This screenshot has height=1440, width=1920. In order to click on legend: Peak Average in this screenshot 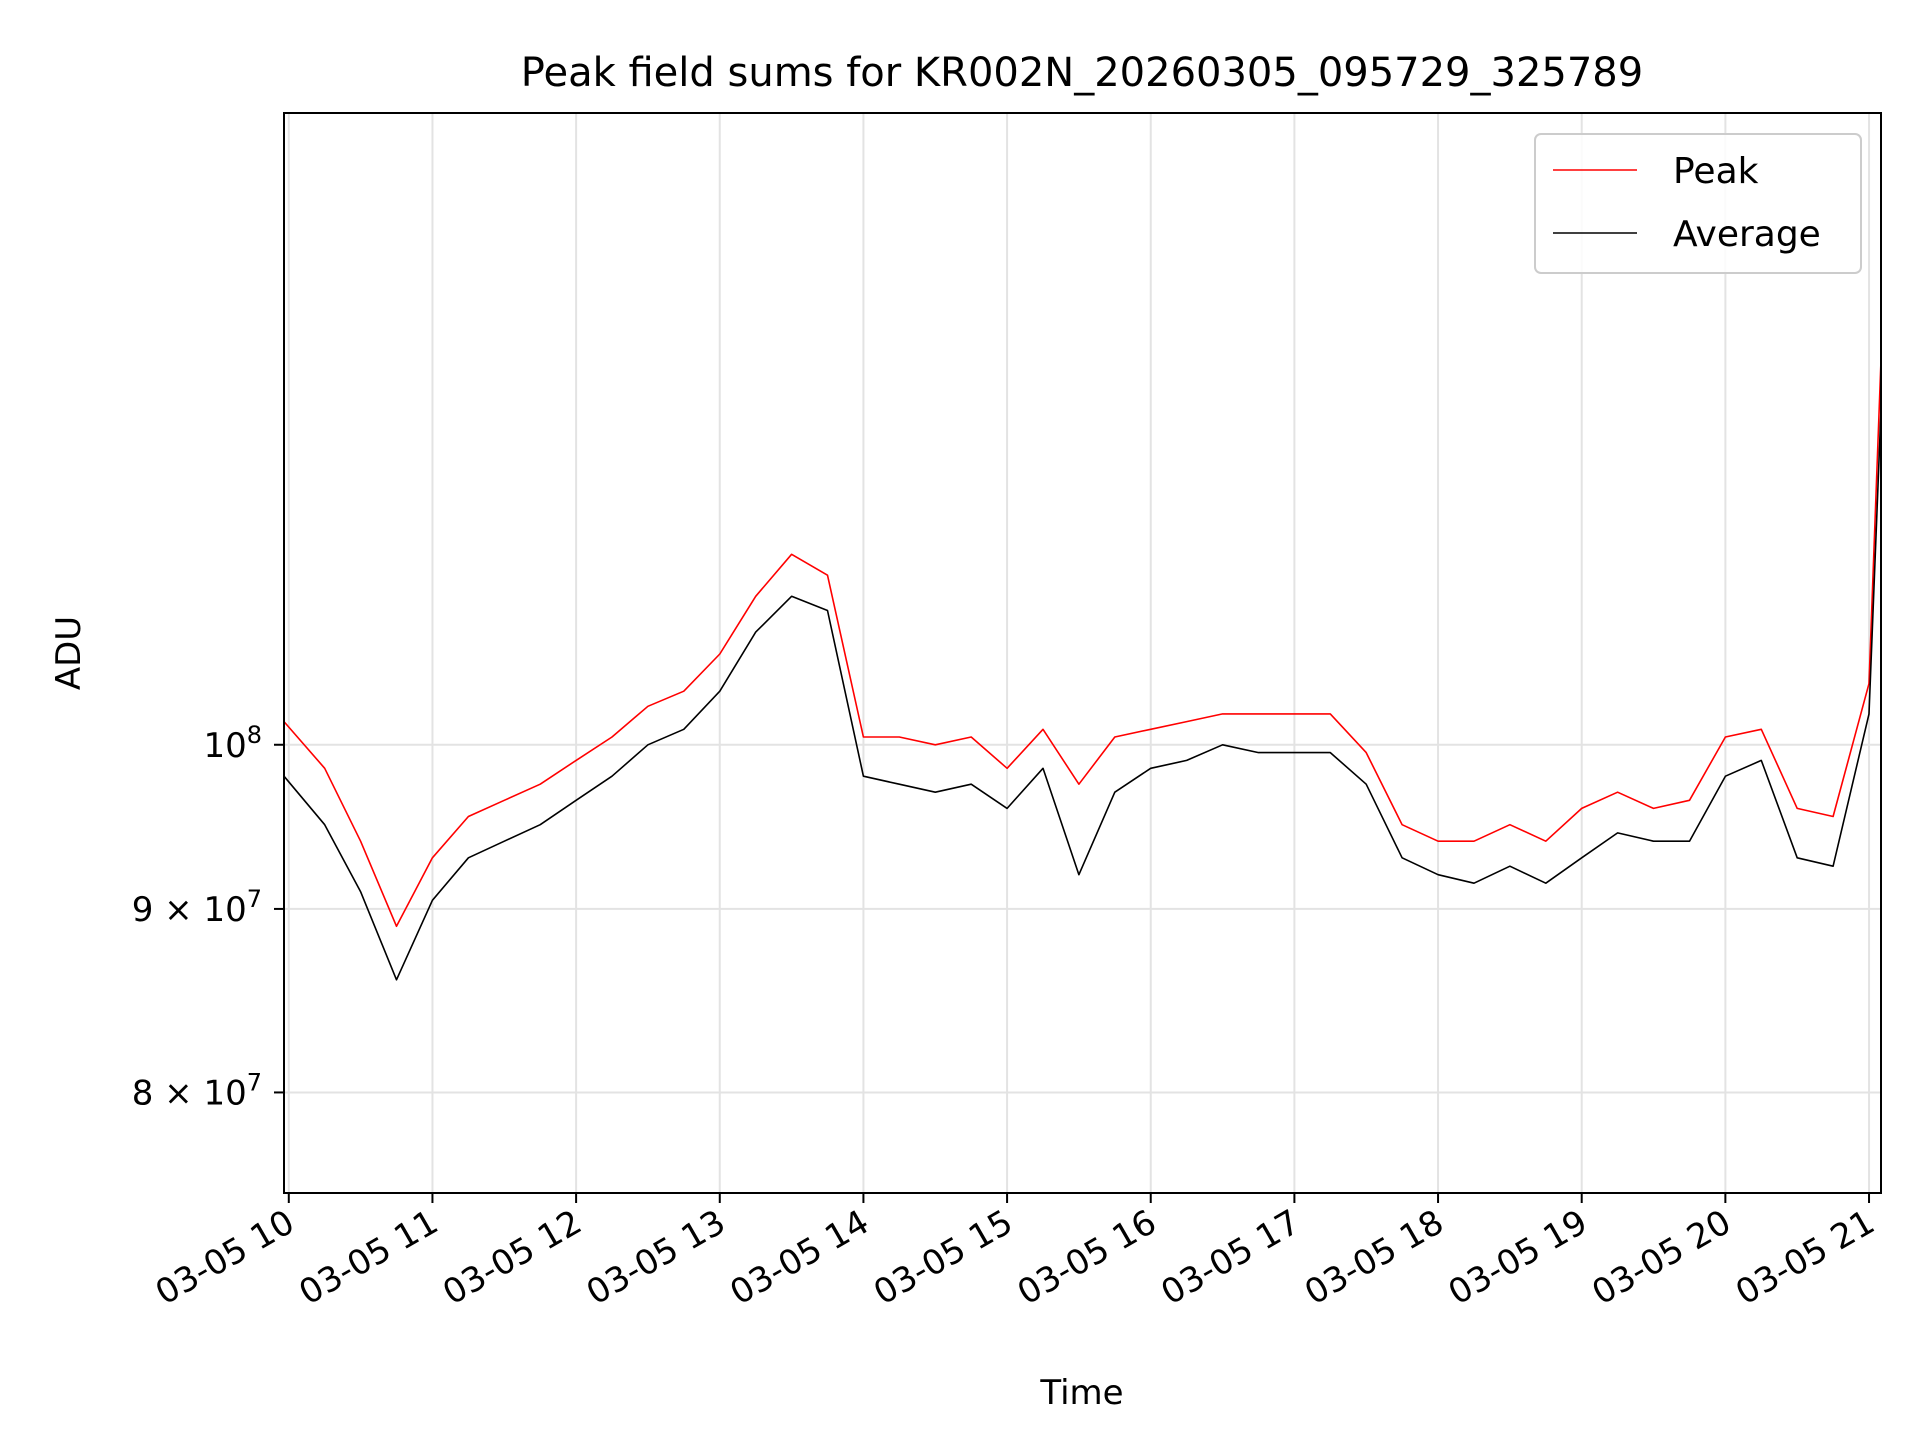, I will do `click(1698, 203)`.